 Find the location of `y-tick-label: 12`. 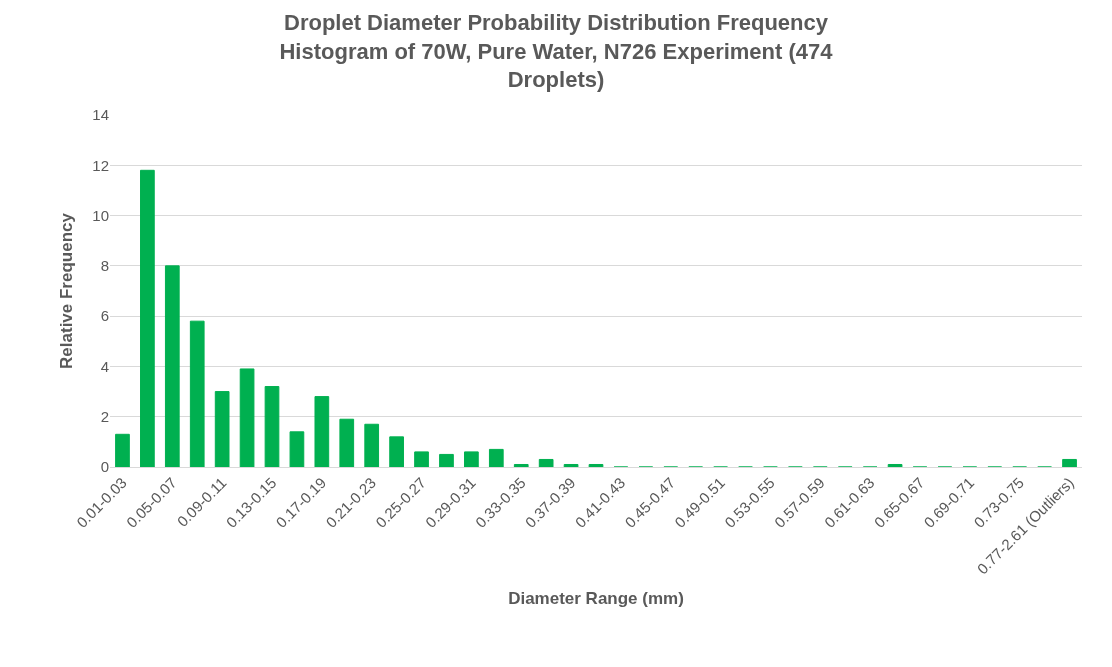

y-tick-label: 12 is located at coordinates (100, 165).